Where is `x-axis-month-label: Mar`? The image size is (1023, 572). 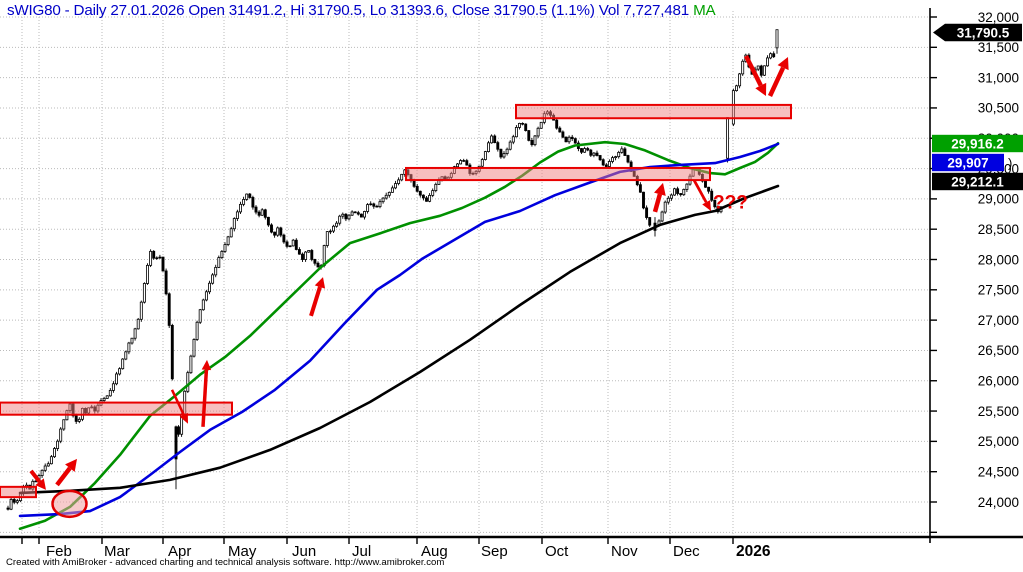 x-axis-month-label: Mar is located at coordinates (117, 551).